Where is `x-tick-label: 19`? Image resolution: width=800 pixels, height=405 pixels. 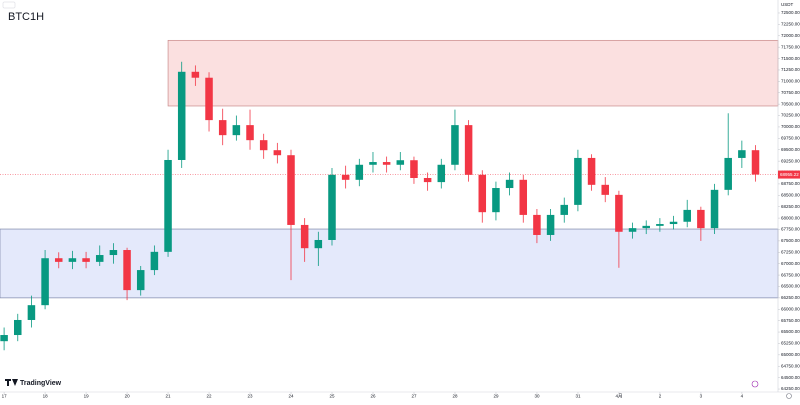 x-tick-label: 19 is located at coordinates (87, 396).